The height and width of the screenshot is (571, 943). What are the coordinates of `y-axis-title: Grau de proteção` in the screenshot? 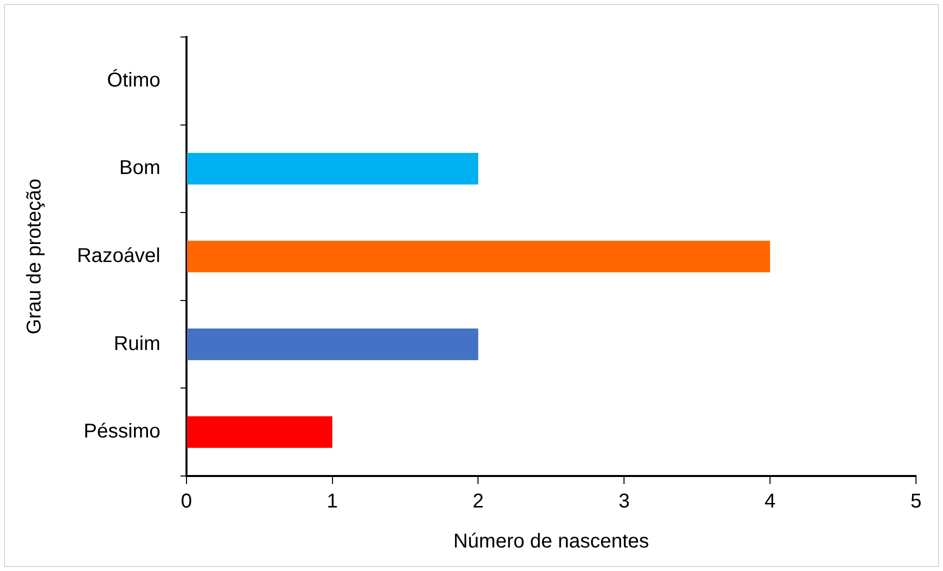 It's located at (35, 256).